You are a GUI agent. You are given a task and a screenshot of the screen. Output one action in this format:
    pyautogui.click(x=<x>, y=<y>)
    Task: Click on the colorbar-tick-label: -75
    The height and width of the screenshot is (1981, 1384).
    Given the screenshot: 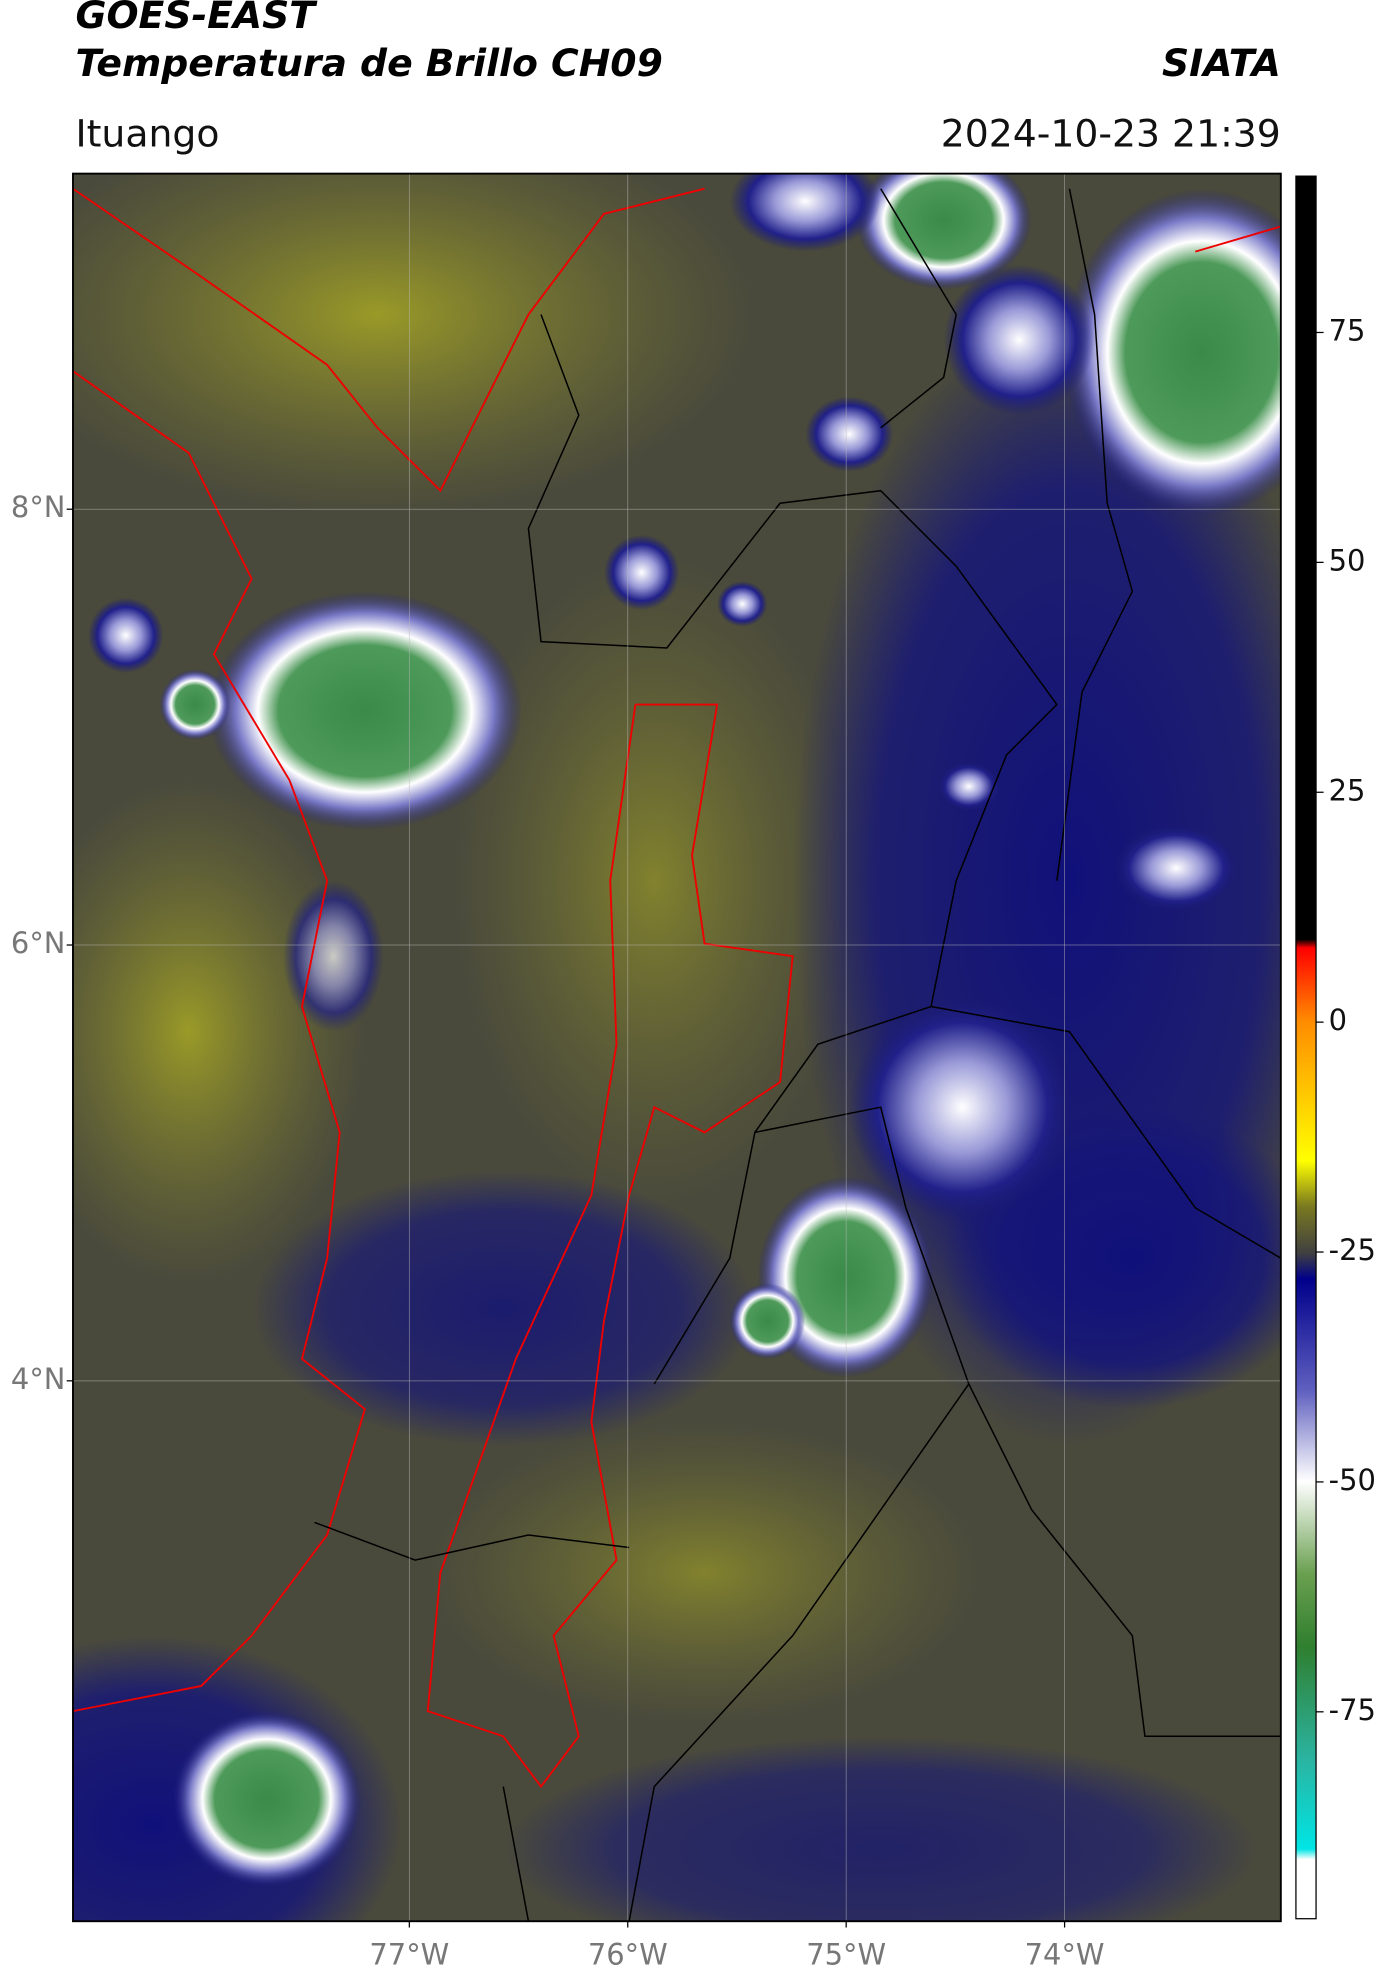 What is the action you would take?
    pyautogui.click(x=1352, y=1710)
    